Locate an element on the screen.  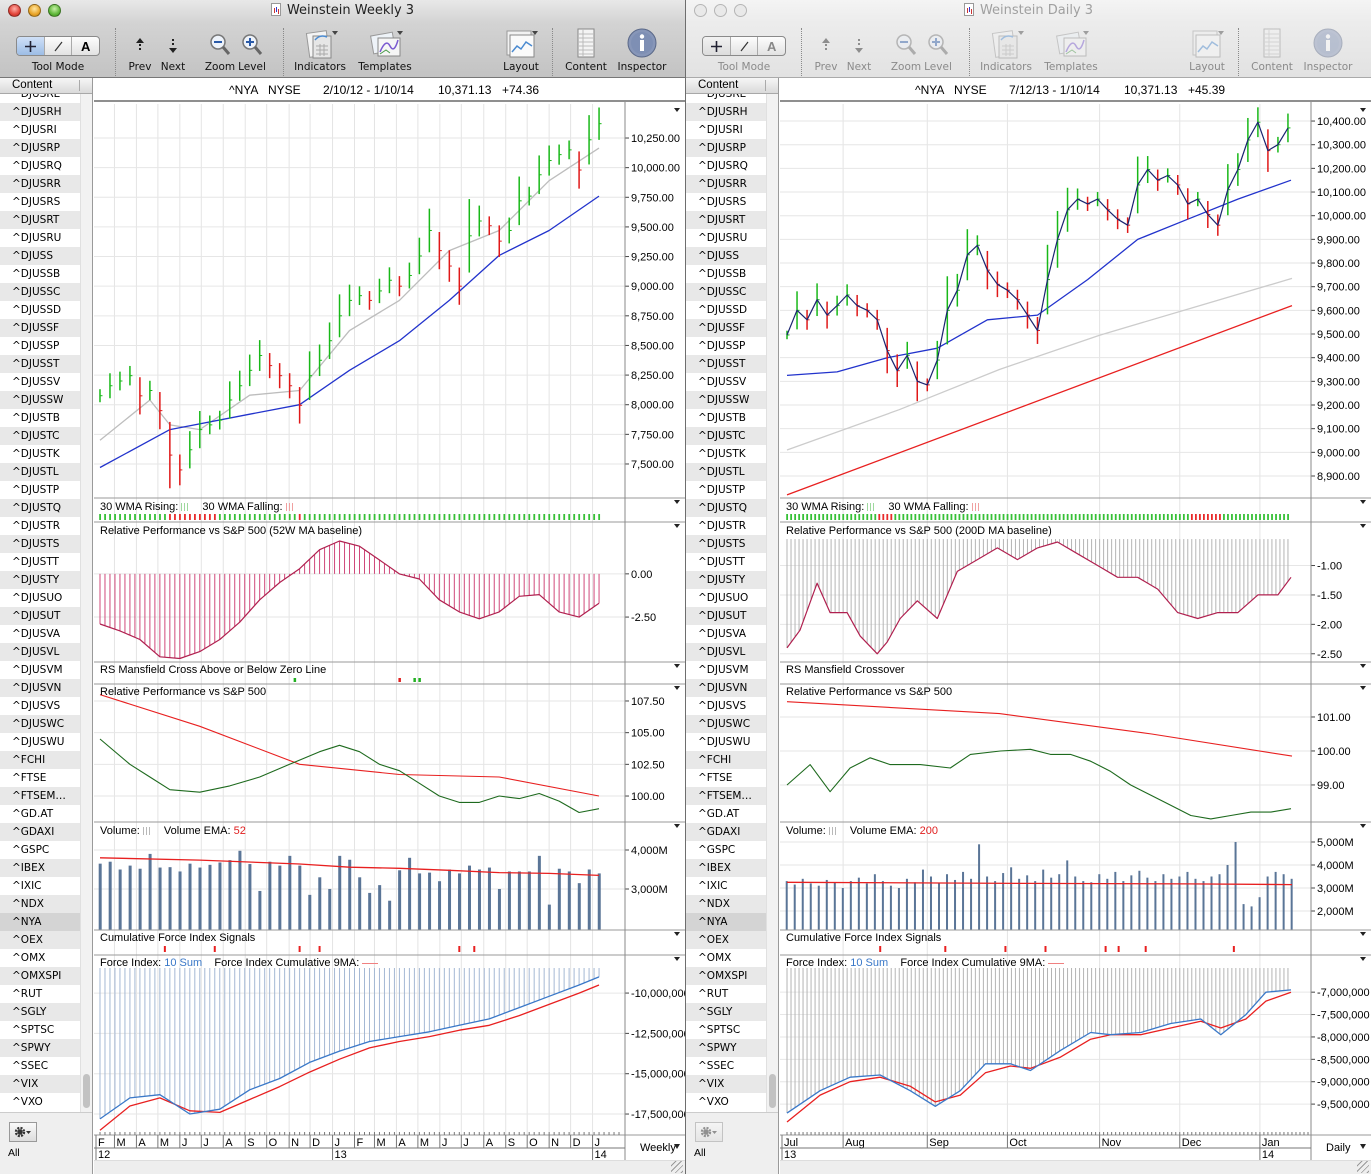
symbol-list-item: ^OMXSPI is located at coordinates (40, 976).